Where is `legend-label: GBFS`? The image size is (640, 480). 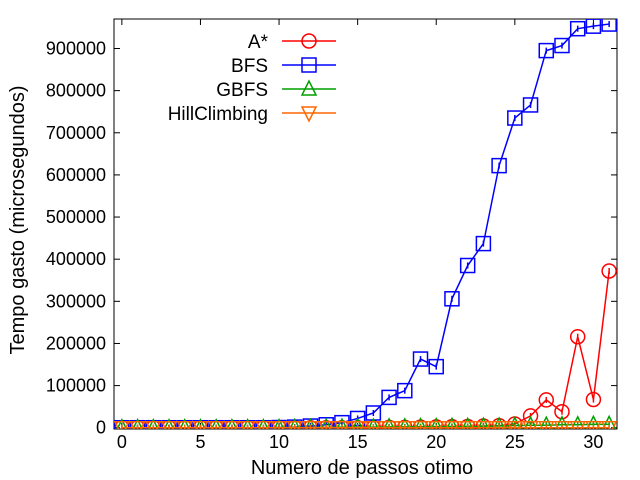
legend-label: GBFS is located at coordinates (242, 90).